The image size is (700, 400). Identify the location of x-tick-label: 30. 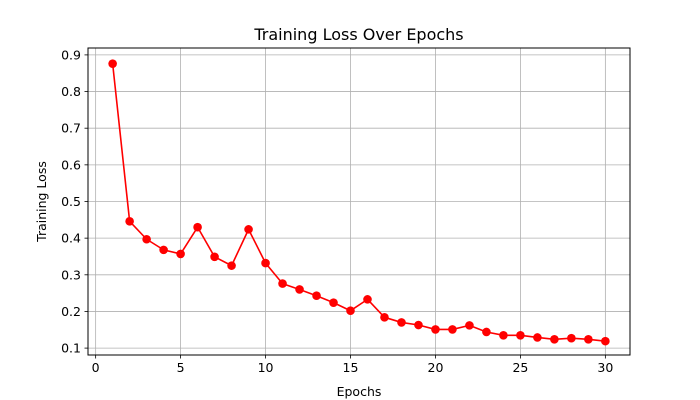
(605, 367).